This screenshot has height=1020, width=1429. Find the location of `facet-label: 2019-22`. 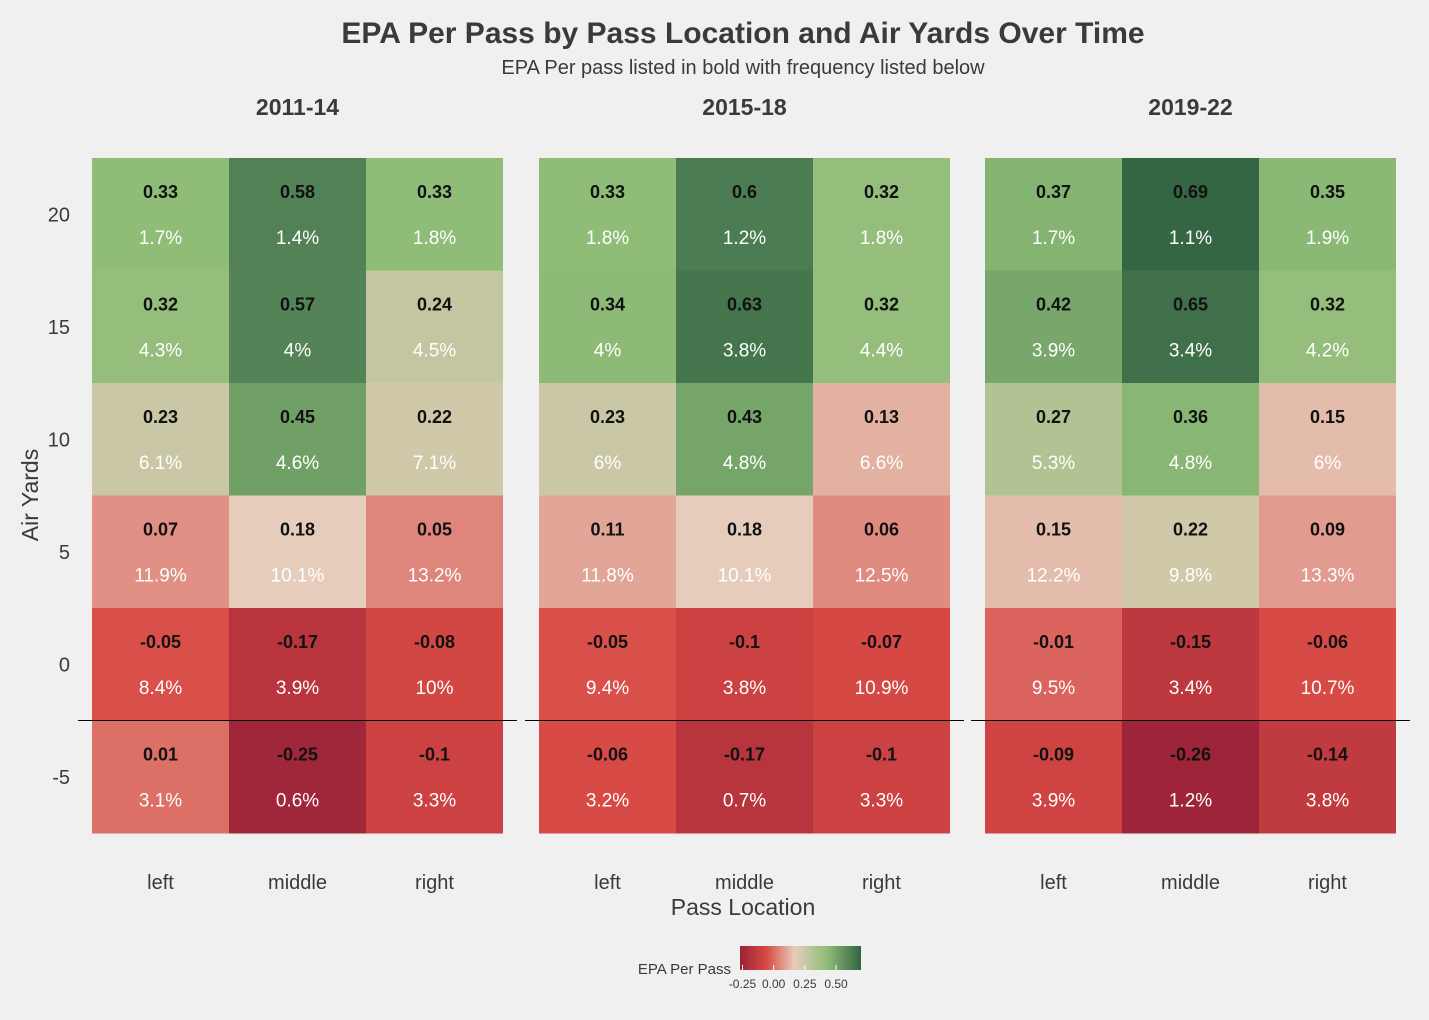

facet-label: 2019-22 is located at coordinates (1190, 107).